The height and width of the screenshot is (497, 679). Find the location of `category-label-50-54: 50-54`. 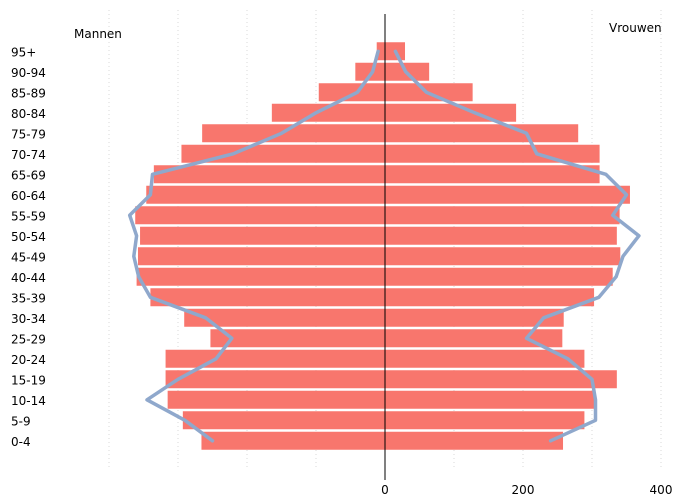

category-label-50-54: 50-54 is located at coordinates (28, 237).